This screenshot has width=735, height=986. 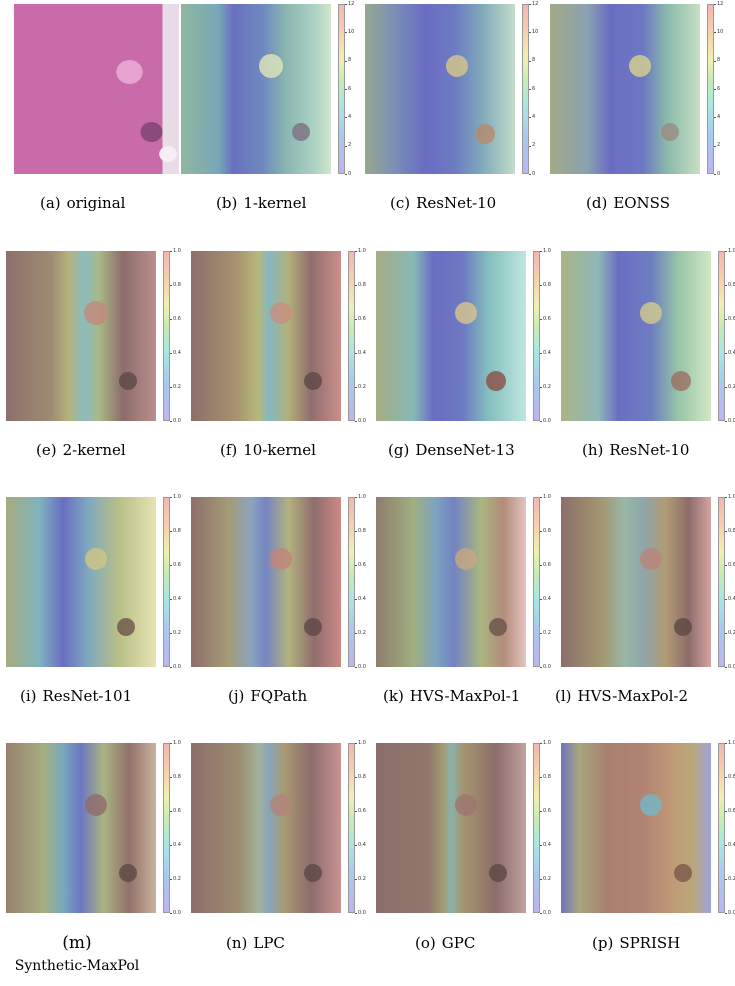 What do you see at coordinates (719, 88) in the screenshot?
I see `colorbar-tick-label: 6` at bounding box center [719, 88].